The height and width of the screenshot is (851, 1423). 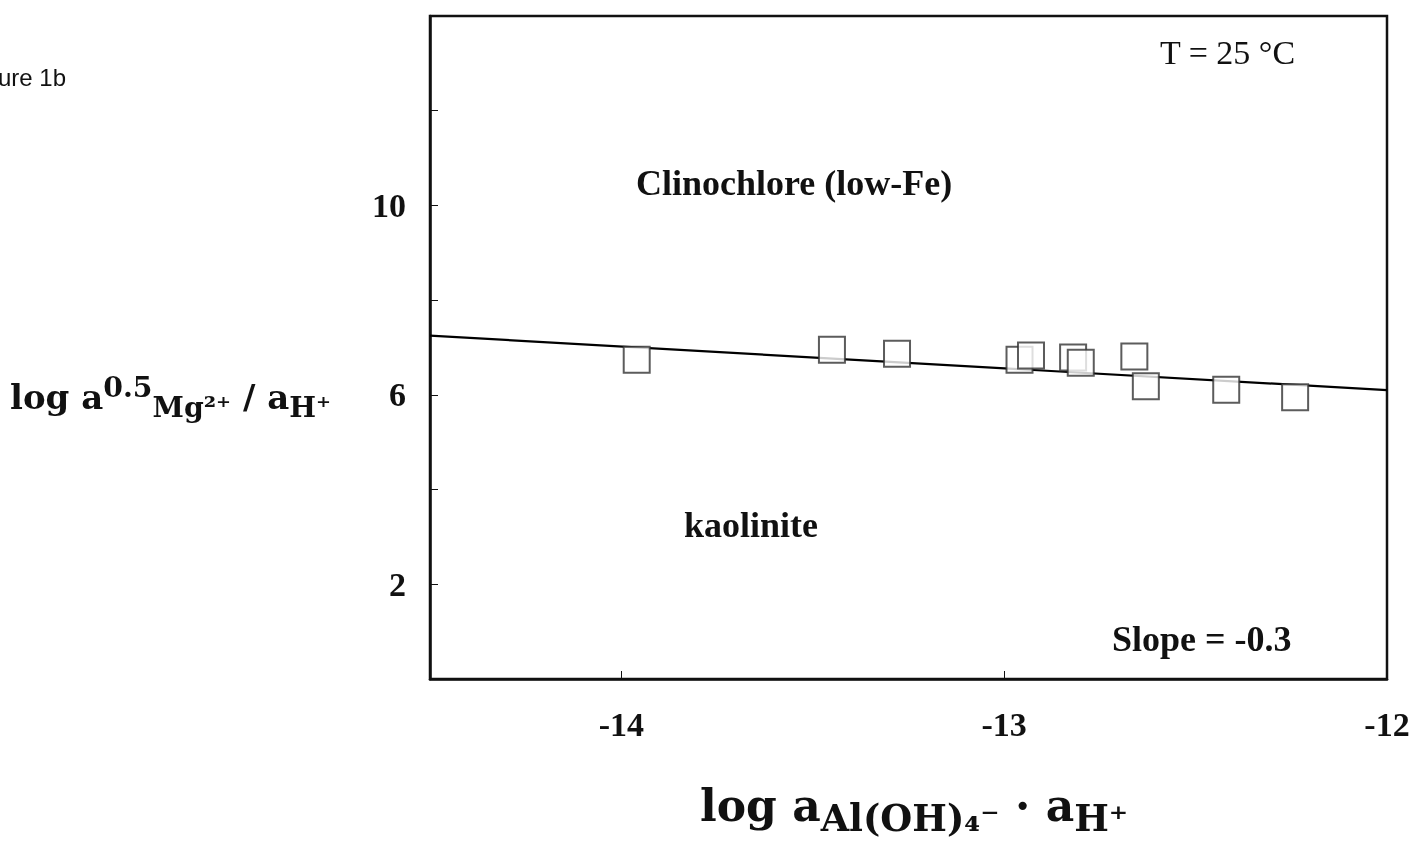 I want to click on text: ure 1b, so click(x=33, y=78).